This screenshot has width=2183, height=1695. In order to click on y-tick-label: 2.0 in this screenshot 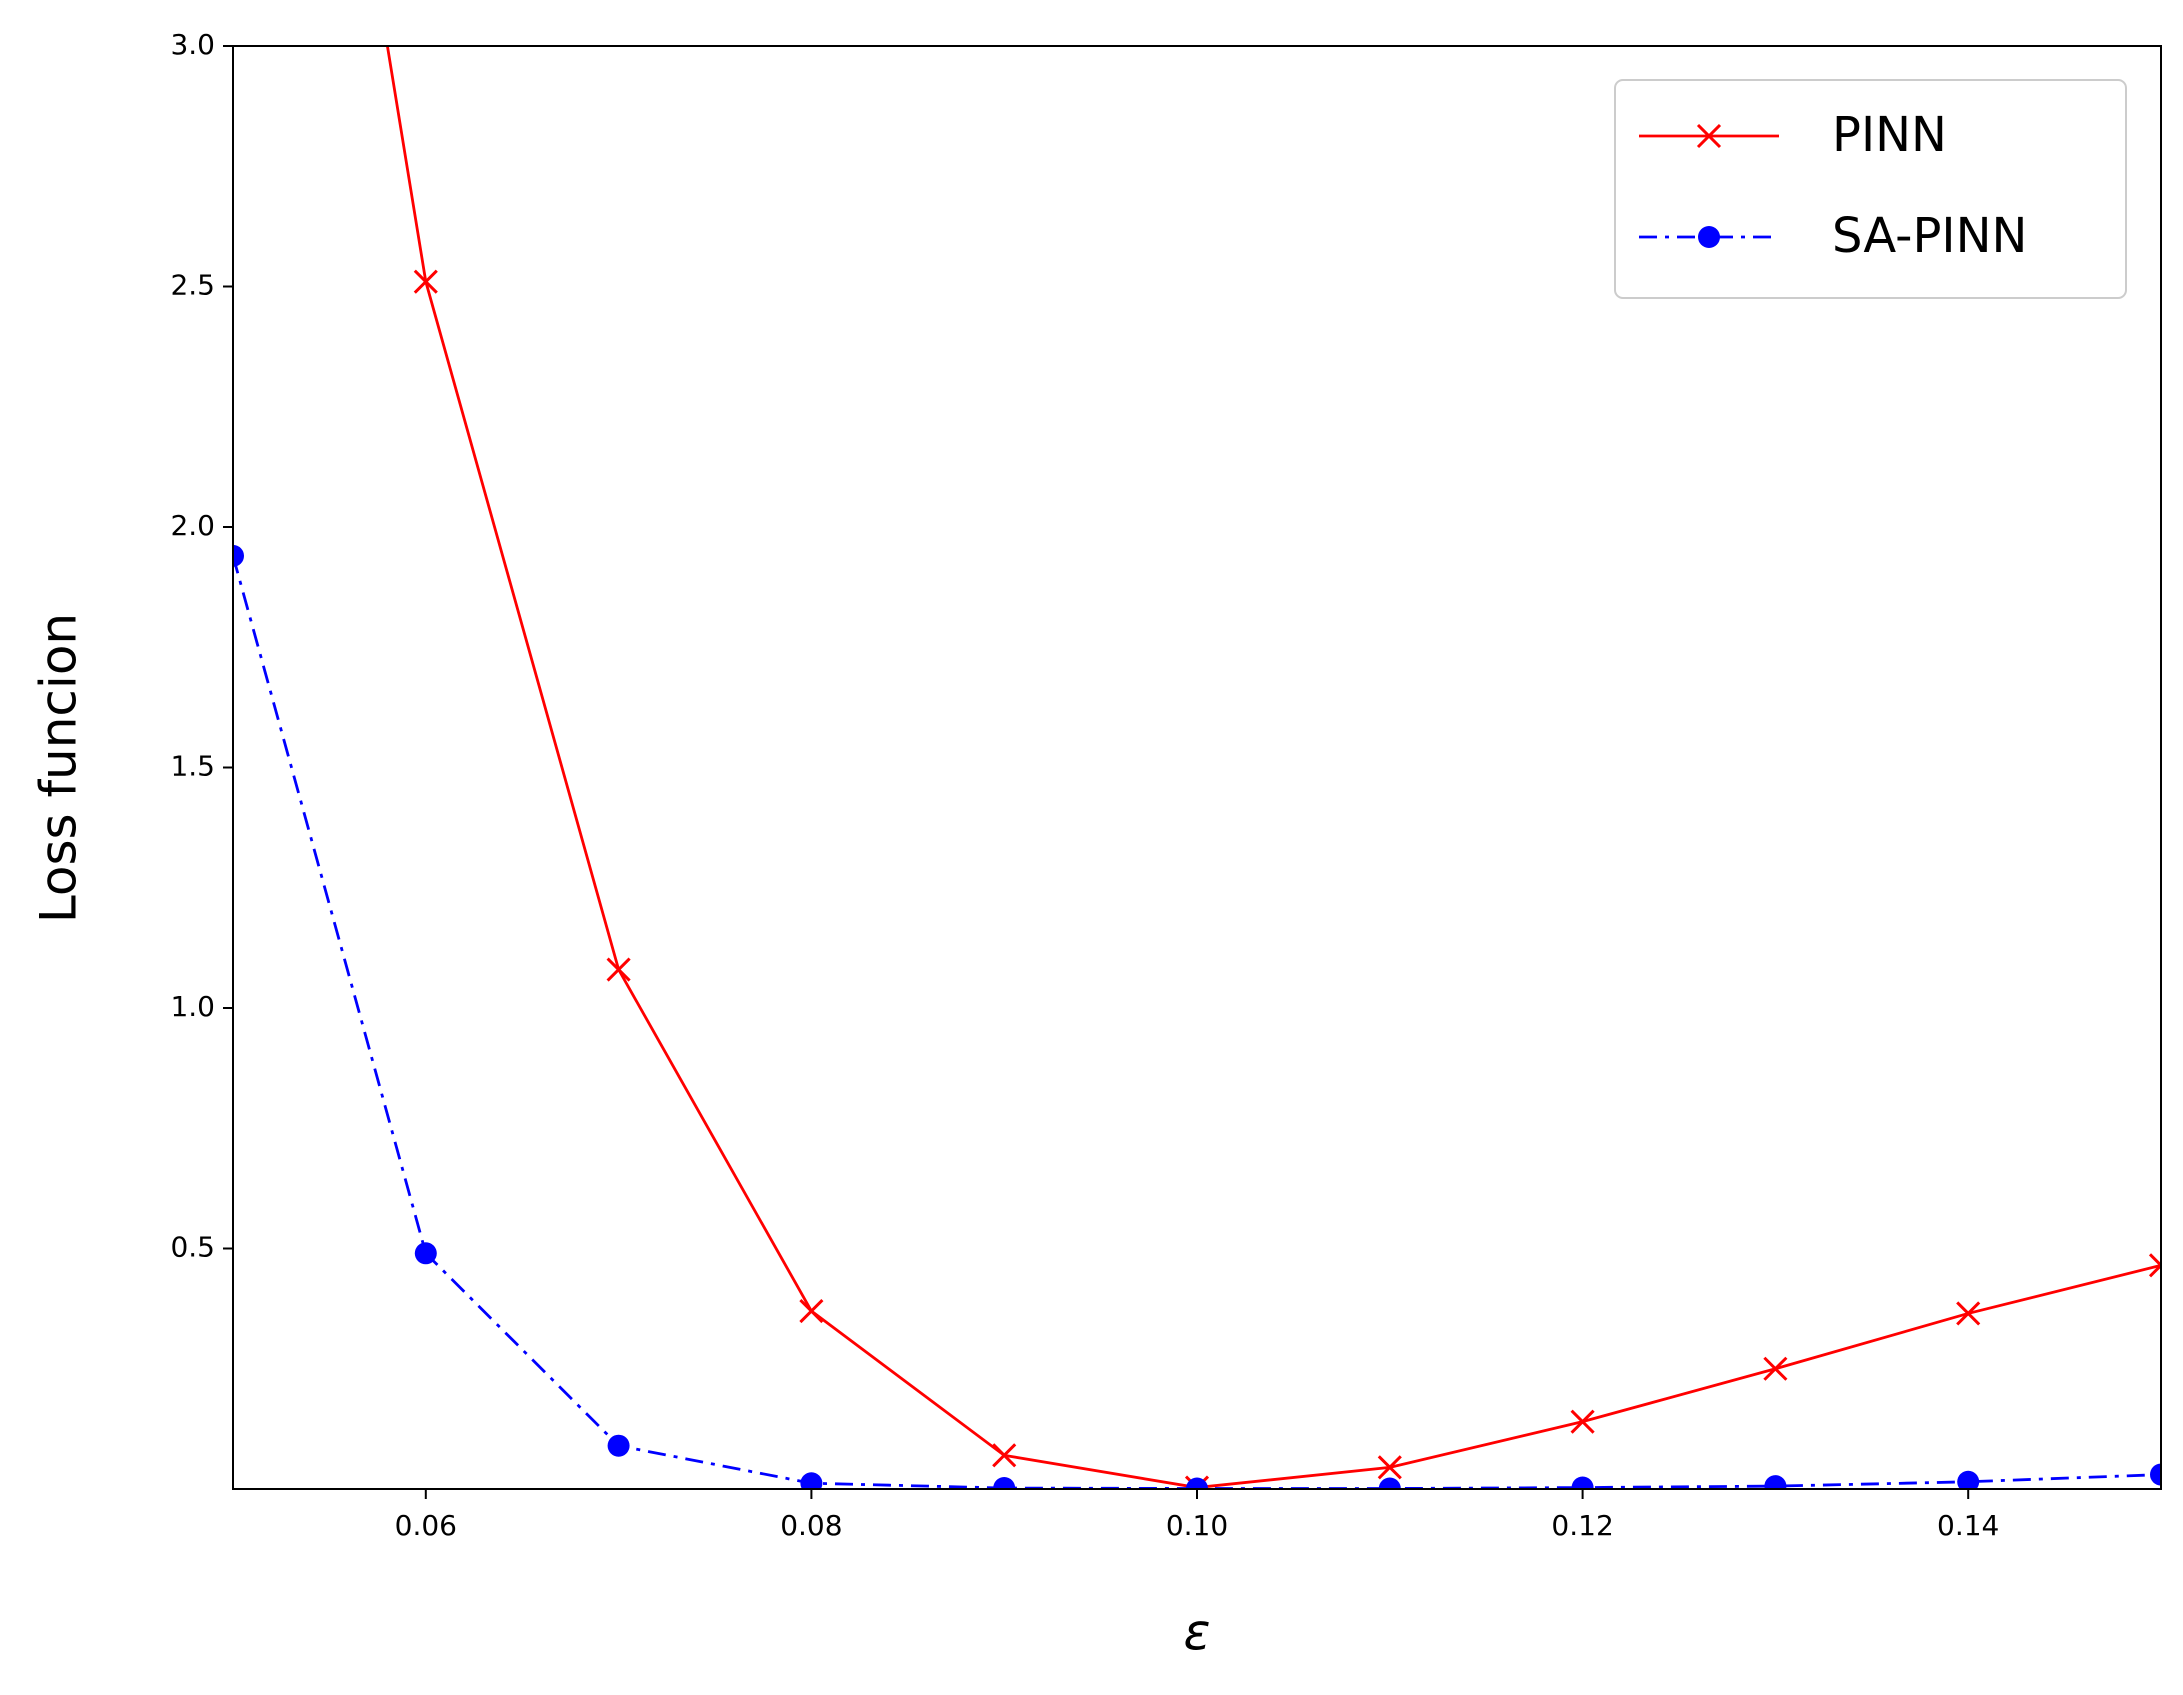, I will do `click(192, 525)`.